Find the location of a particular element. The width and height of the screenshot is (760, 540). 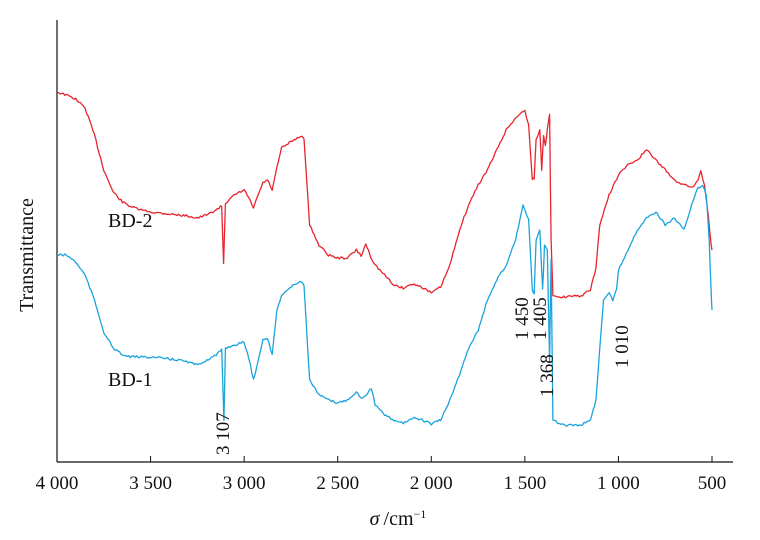

x-tick-label: 3 000 is located at coordinates (244, 483).